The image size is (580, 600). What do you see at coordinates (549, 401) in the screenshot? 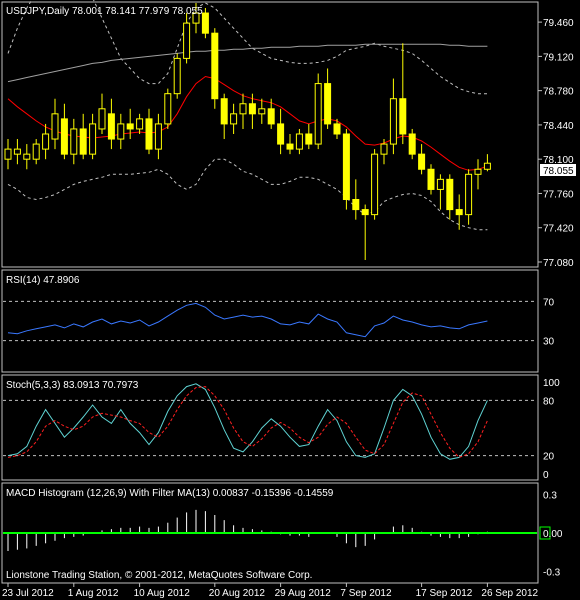
I see `stoch-tick-label: 80` at bounding box center [549, 401].